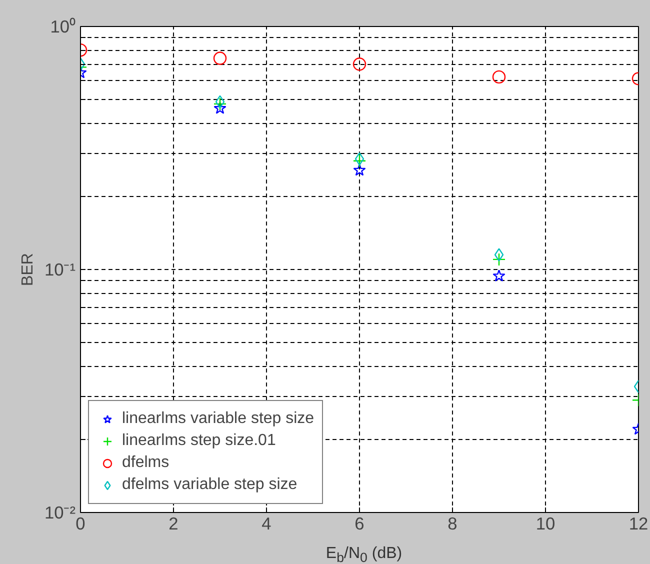 This screenshot has width=650, height=564. I want to click on y-tick-label: 10⁰, so click(63, 26).